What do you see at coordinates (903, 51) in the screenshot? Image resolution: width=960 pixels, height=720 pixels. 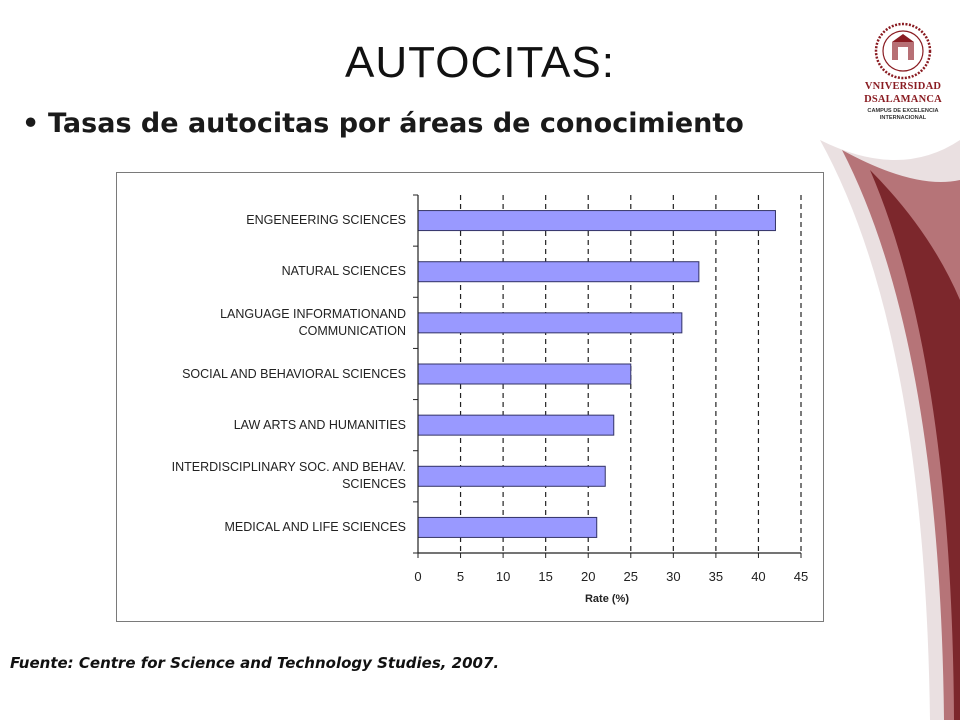 I see `seal-icon` at bounding box center [903, 51].